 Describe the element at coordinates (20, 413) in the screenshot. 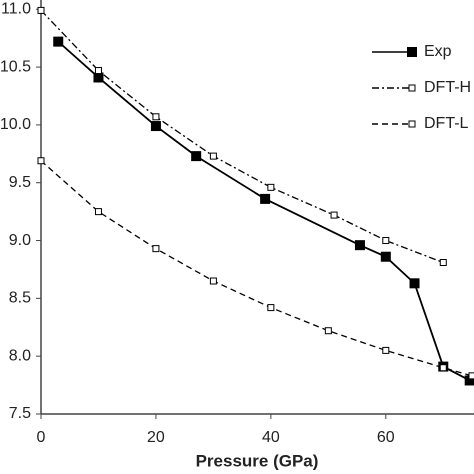

I see `y-tick-label: 7.5` at that location.